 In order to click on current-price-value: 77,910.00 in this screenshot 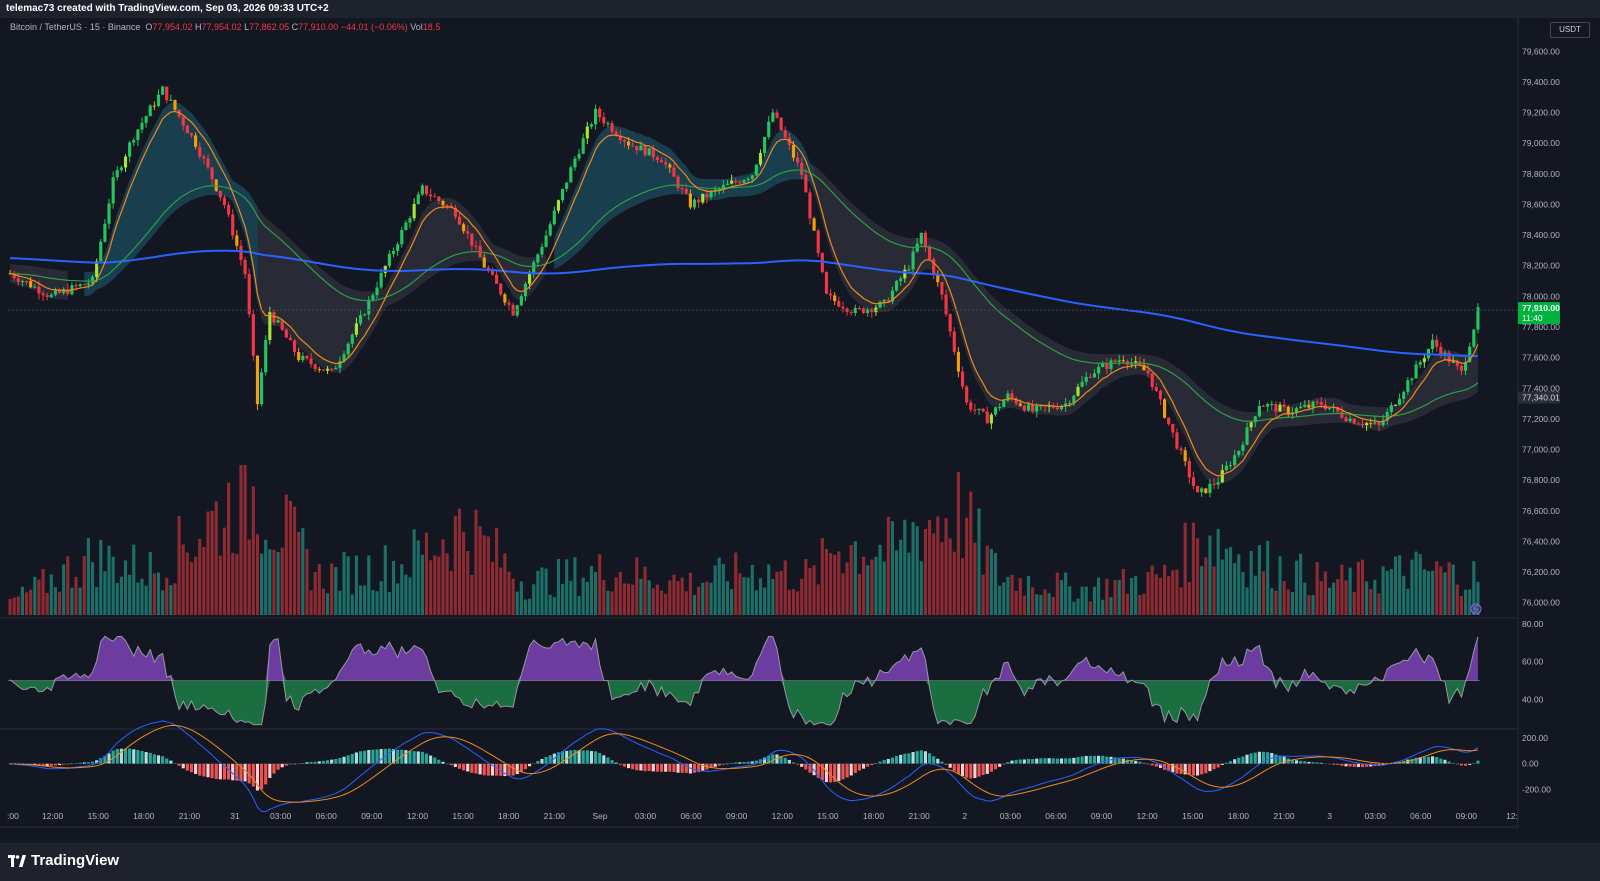, I will do `click(1541, 308)`.